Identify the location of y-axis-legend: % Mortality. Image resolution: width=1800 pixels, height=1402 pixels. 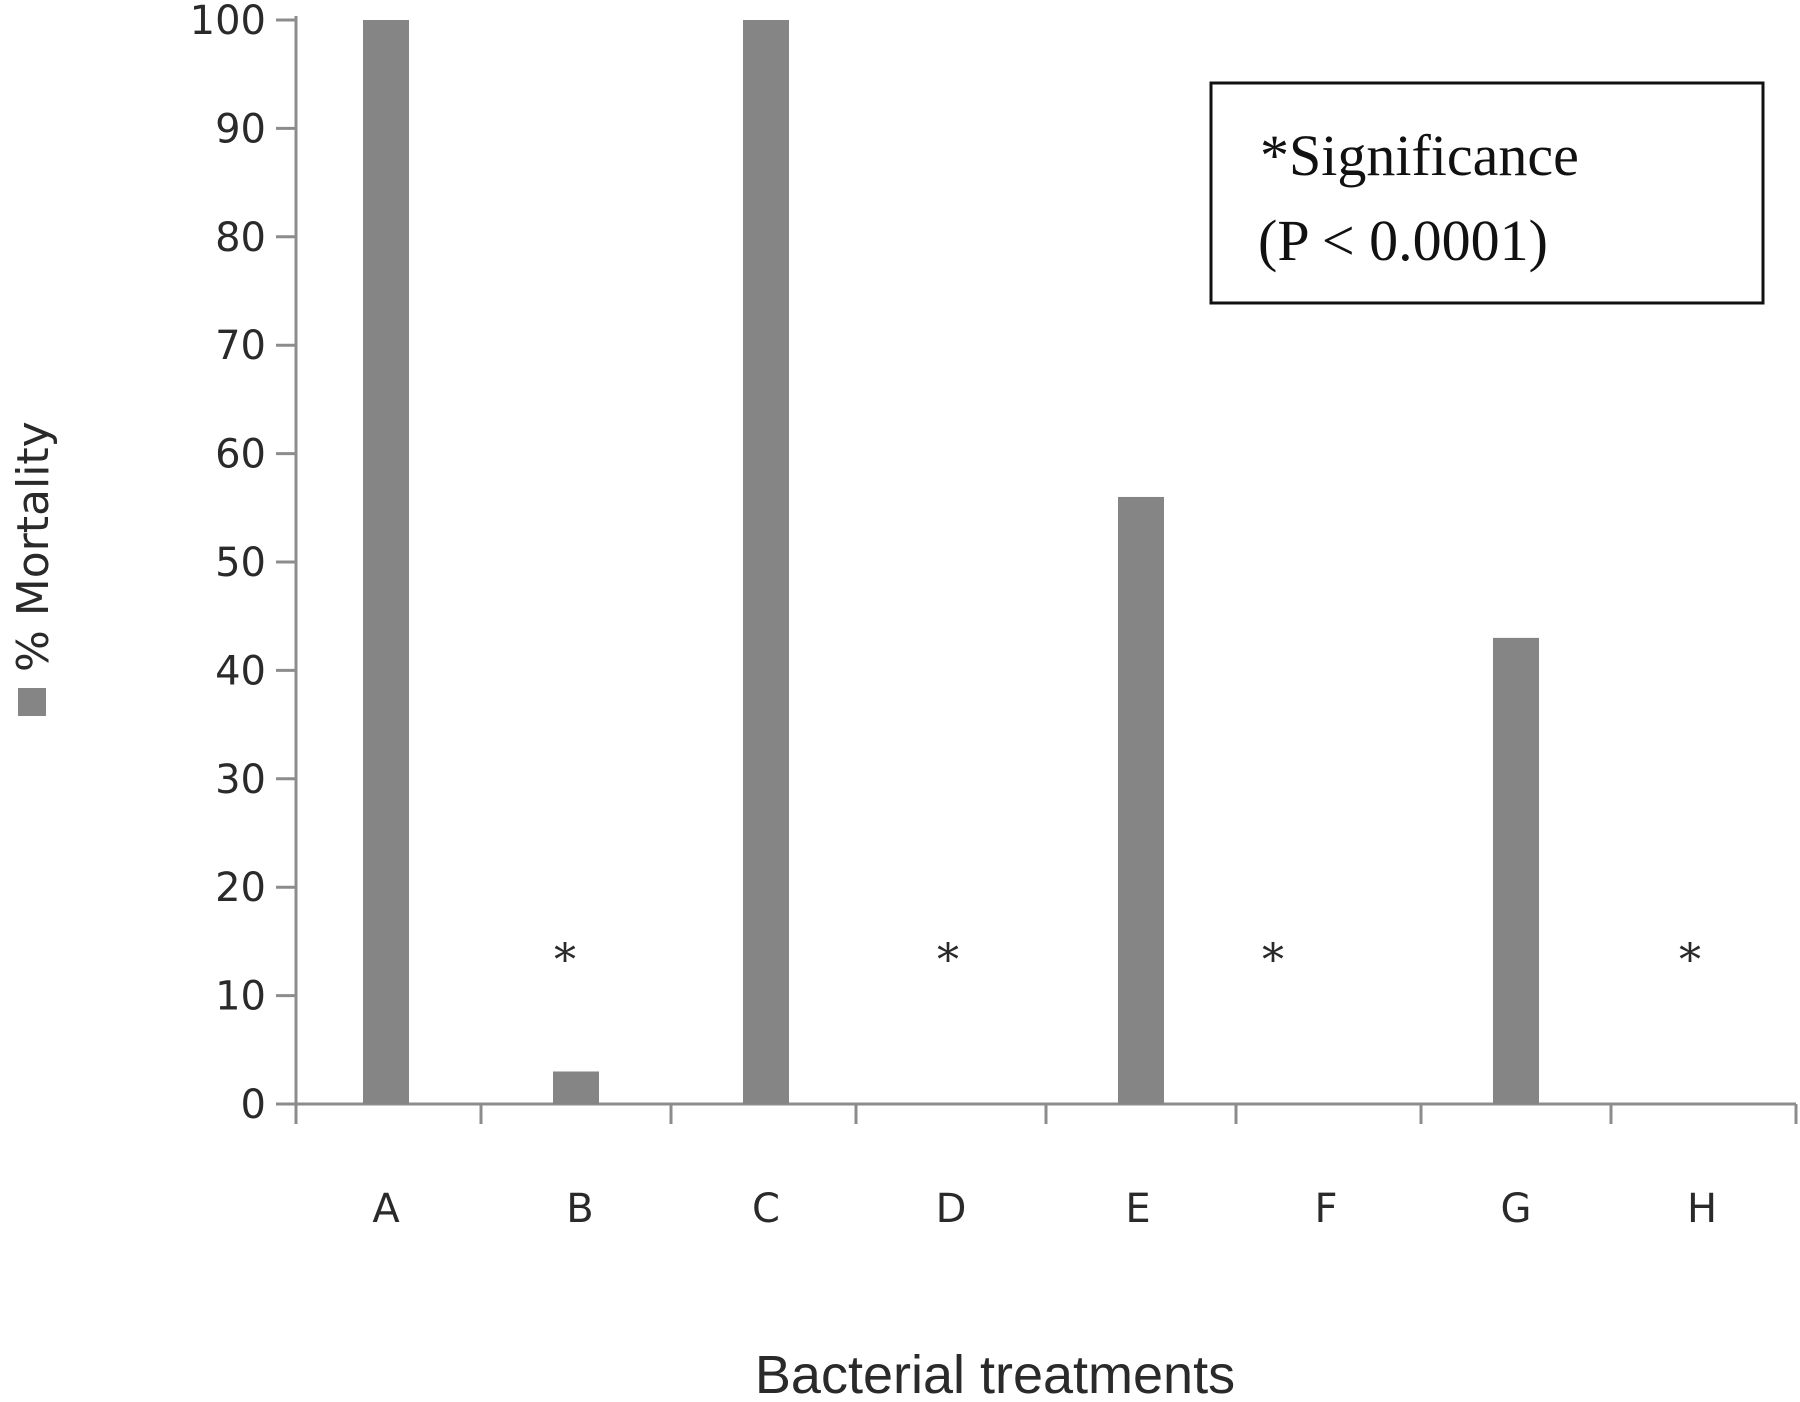
(33, 568).